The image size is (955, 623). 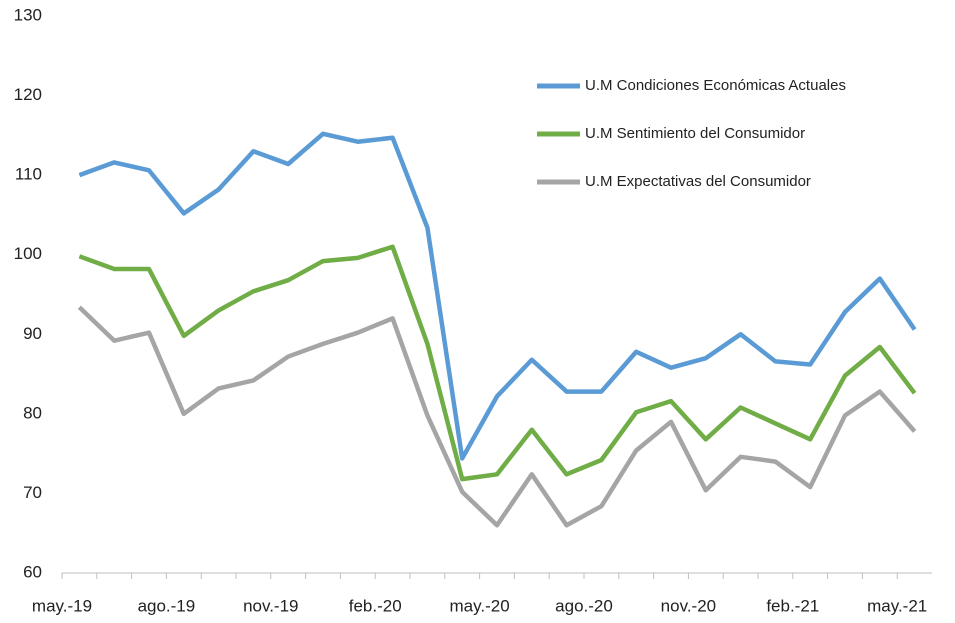 I want to click on y-tick-label: 60, so click(x=32, y=571).